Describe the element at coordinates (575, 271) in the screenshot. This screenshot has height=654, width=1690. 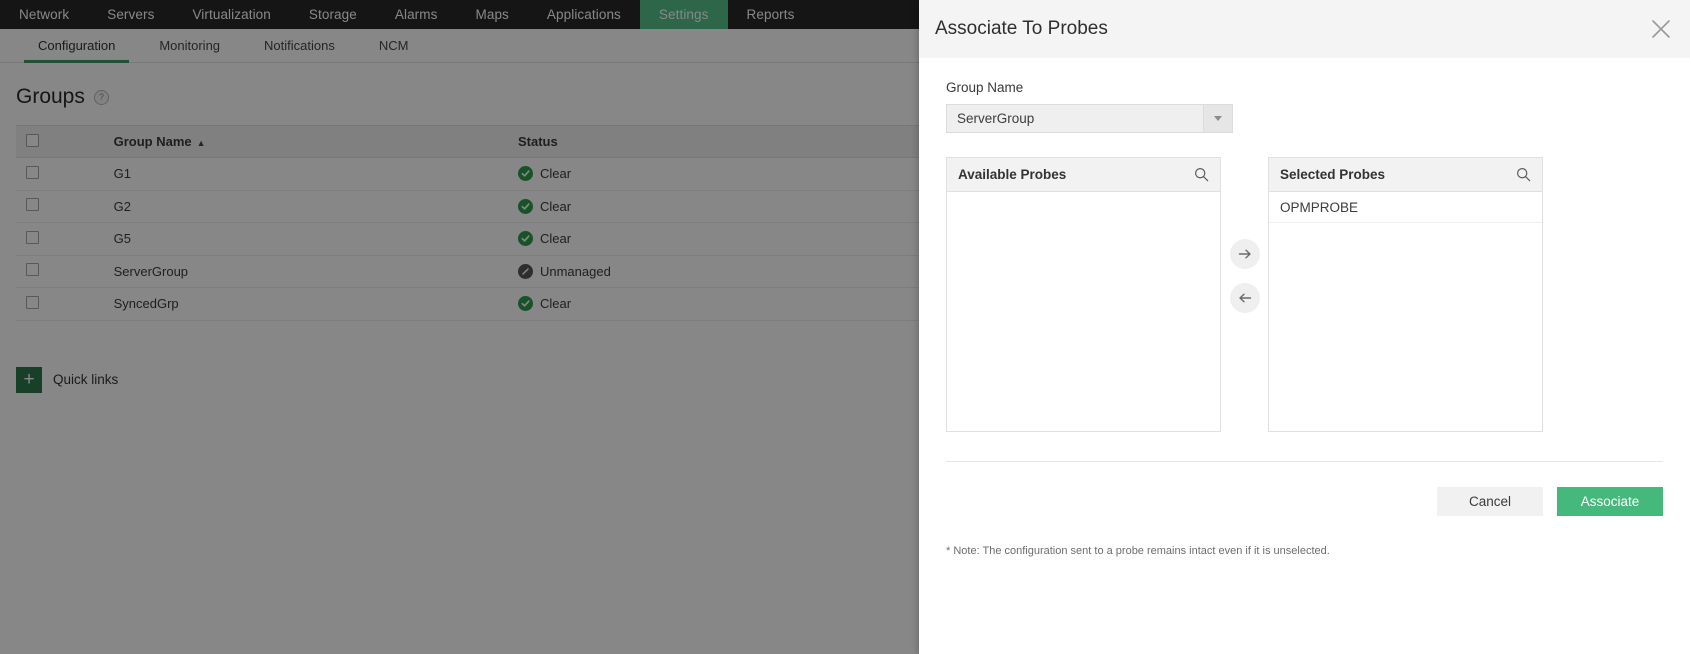
I see `status-label: Unmanaged` at that location.